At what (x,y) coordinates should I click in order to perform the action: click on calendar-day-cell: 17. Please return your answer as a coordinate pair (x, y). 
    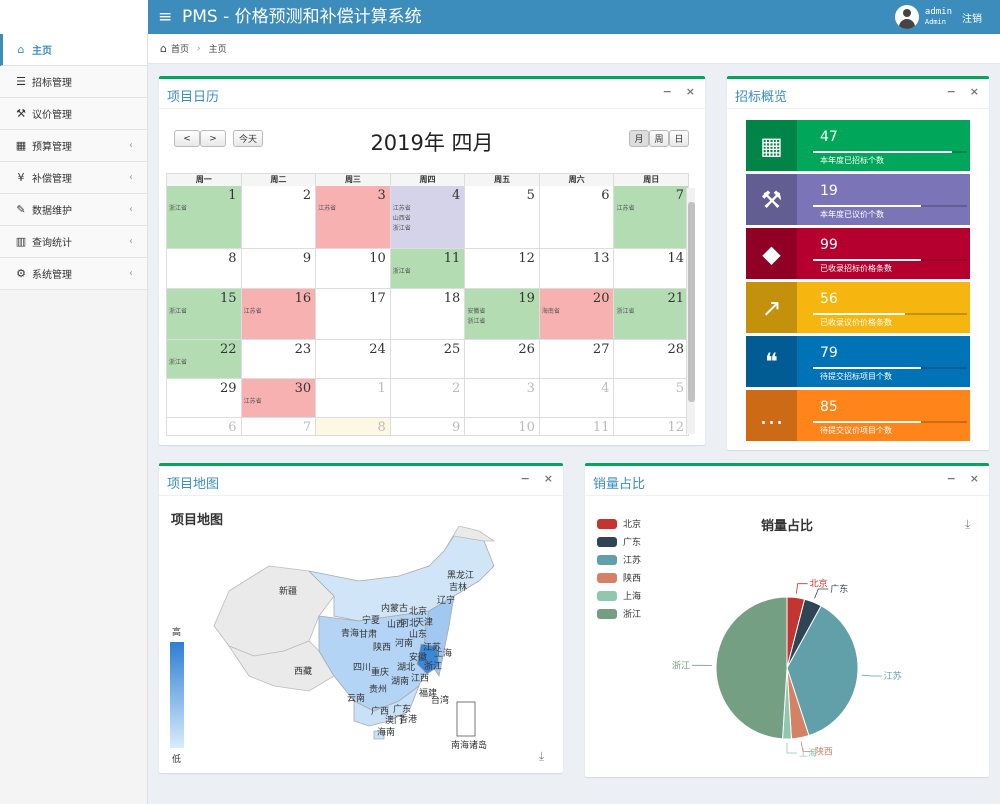
    Looking at the image, I should click on (353, 314).